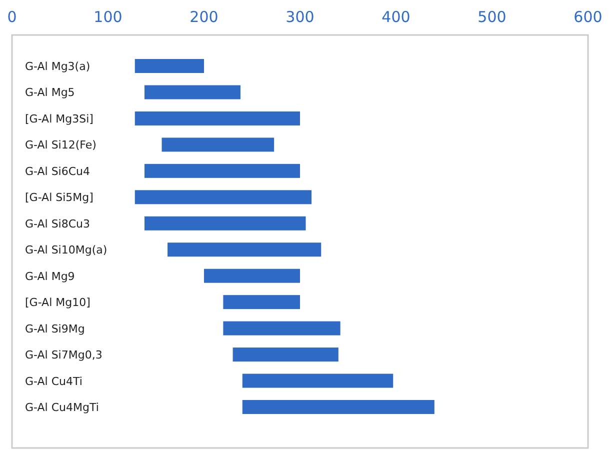 This screenshot has width=611, height=450. I want to click on y-tick-label: [G-Al Si5Mg], so click(59, 197).